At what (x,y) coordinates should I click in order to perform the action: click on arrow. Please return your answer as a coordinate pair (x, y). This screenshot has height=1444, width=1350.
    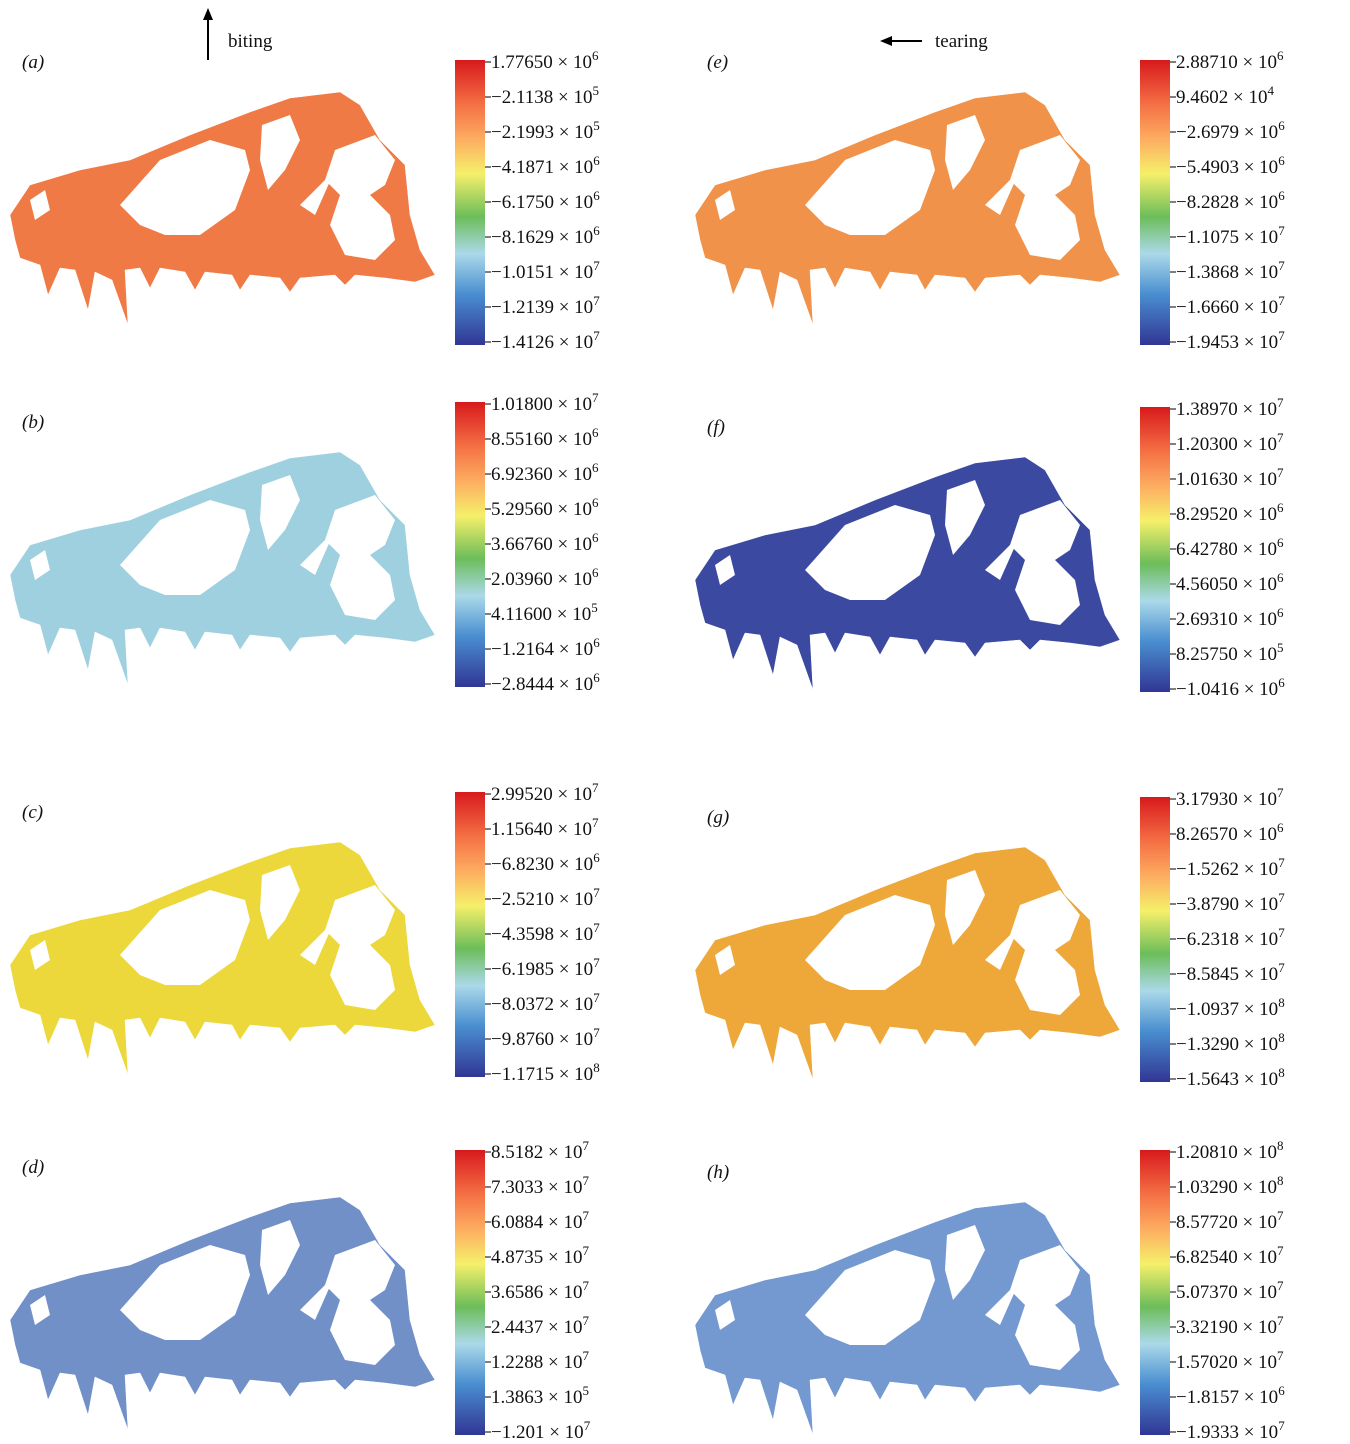
    Looking at the image, I should click on (562, 34).